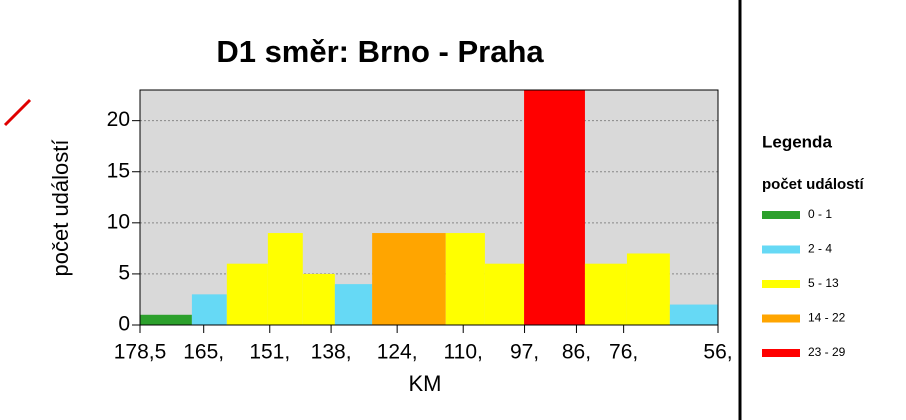 The image size is (906, 420). I want to click on legend-label: 23 - 29, so click(827, 352).